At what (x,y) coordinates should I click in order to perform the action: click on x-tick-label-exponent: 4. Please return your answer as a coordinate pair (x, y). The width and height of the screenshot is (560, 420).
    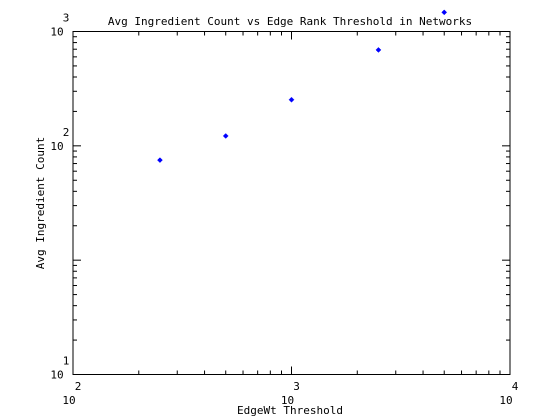
    Looking at the image, I should click on (515, 386).